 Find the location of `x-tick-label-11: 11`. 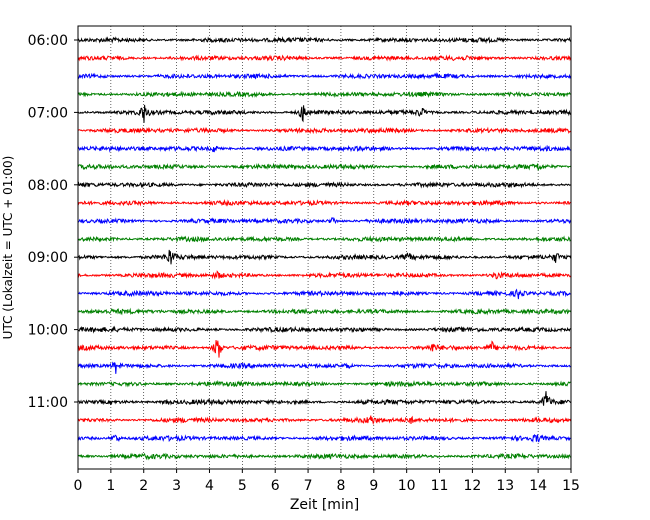

x-tick-label-11: 11 is located at coordinates (440, 486).